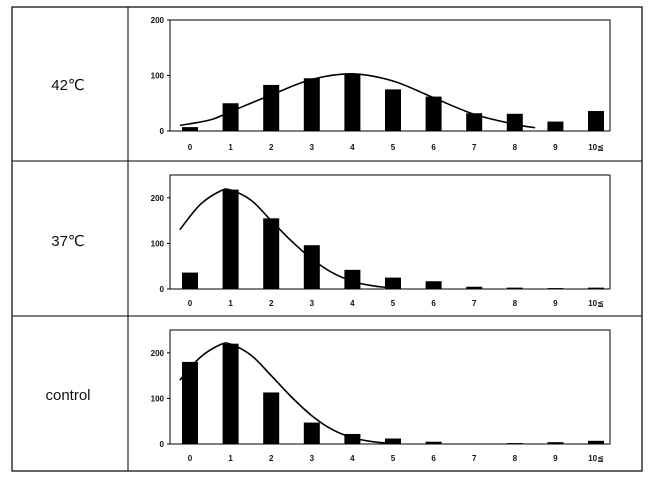 The image size is (654, 482). I want to click on row-label-control: control, so click(67, 395).